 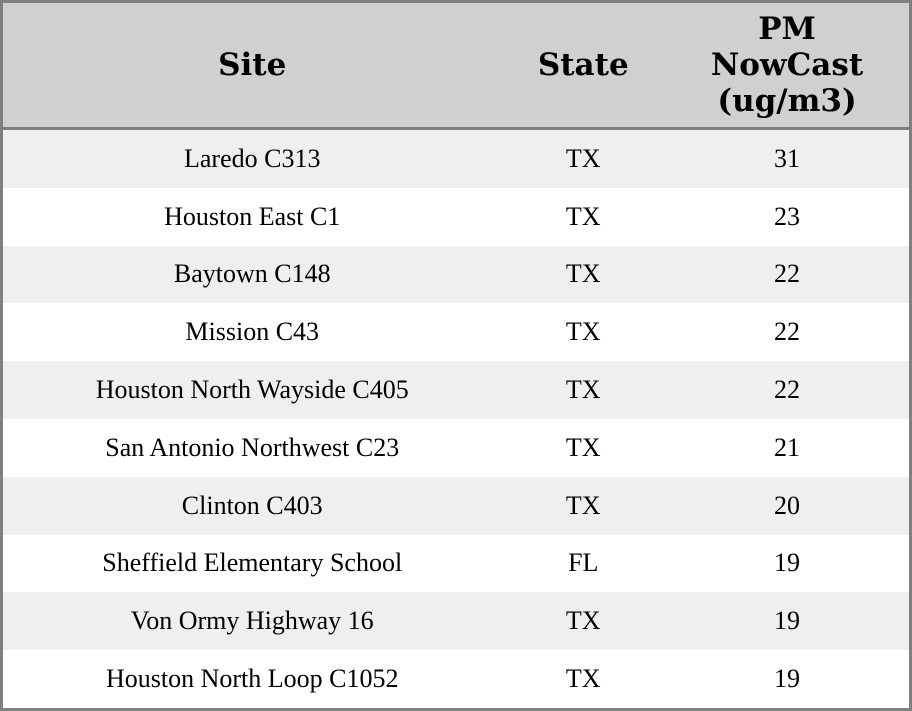 I want to click on table-row: Mission C43 TX 22, so click(x=456, y=332).